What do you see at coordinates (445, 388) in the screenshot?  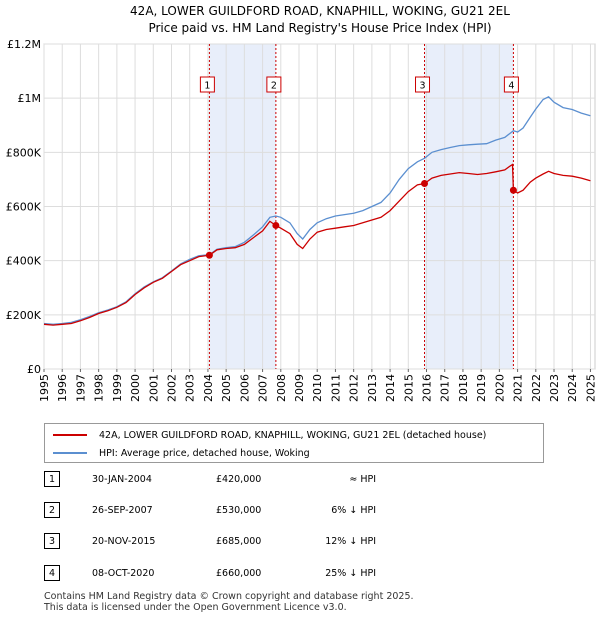 I see `x-tick-label: 2017` at bounding box center [445, 388].